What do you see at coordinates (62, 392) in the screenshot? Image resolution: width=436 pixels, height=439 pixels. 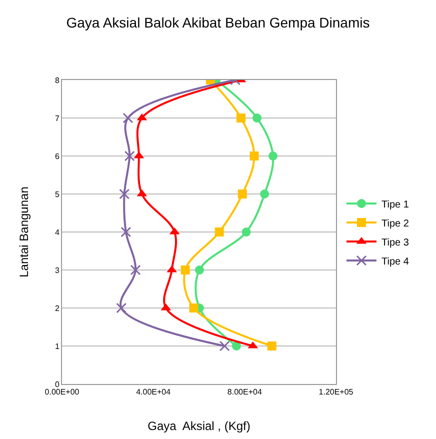 I see `x-tick-label: 0.00E+00` at bounding box center [62, 392].